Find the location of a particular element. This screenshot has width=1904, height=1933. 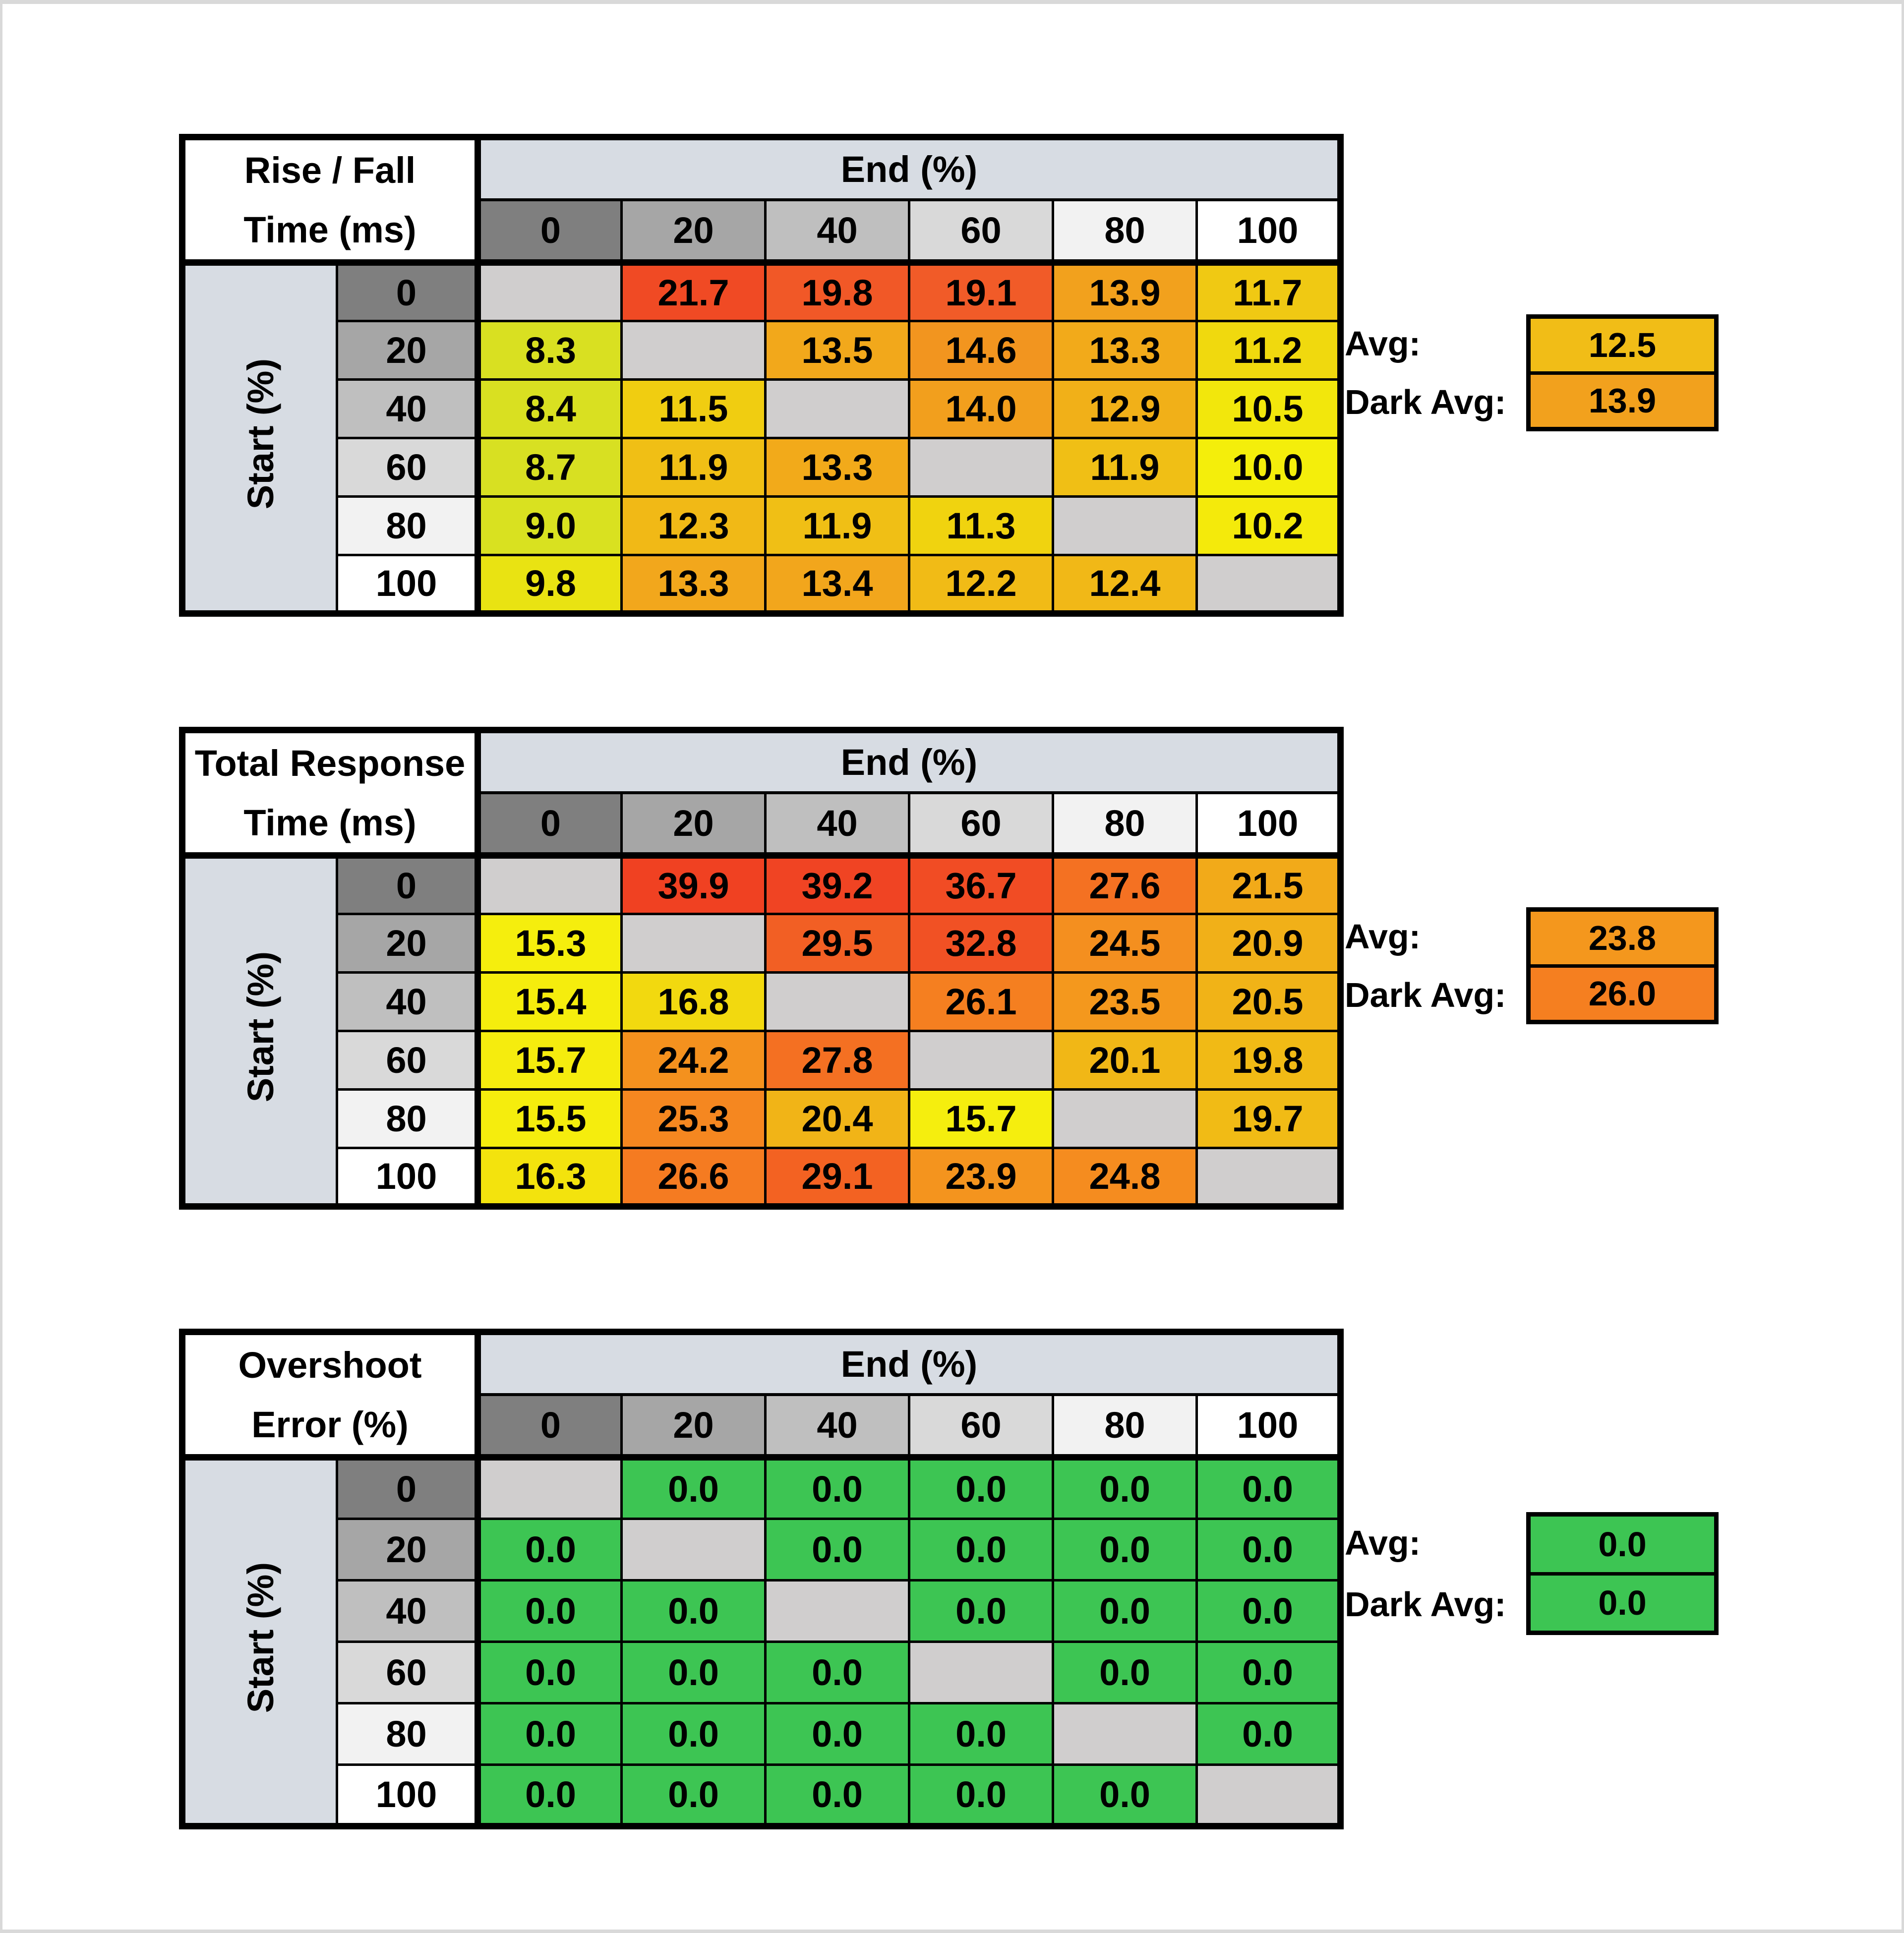

total-response-time-avg-box: 23.8 26.0 is located at coordinates (1622, 966).